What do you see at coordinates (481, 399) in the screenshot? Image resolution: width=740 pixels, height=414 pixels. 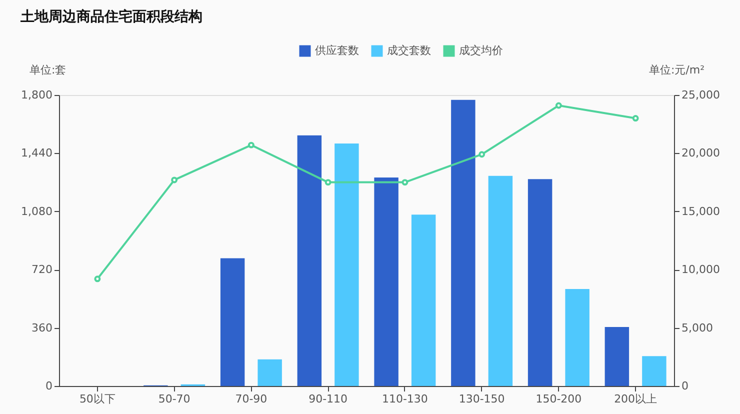 I see `x-tick-label: 130-150` at bounding box center [481, 399].